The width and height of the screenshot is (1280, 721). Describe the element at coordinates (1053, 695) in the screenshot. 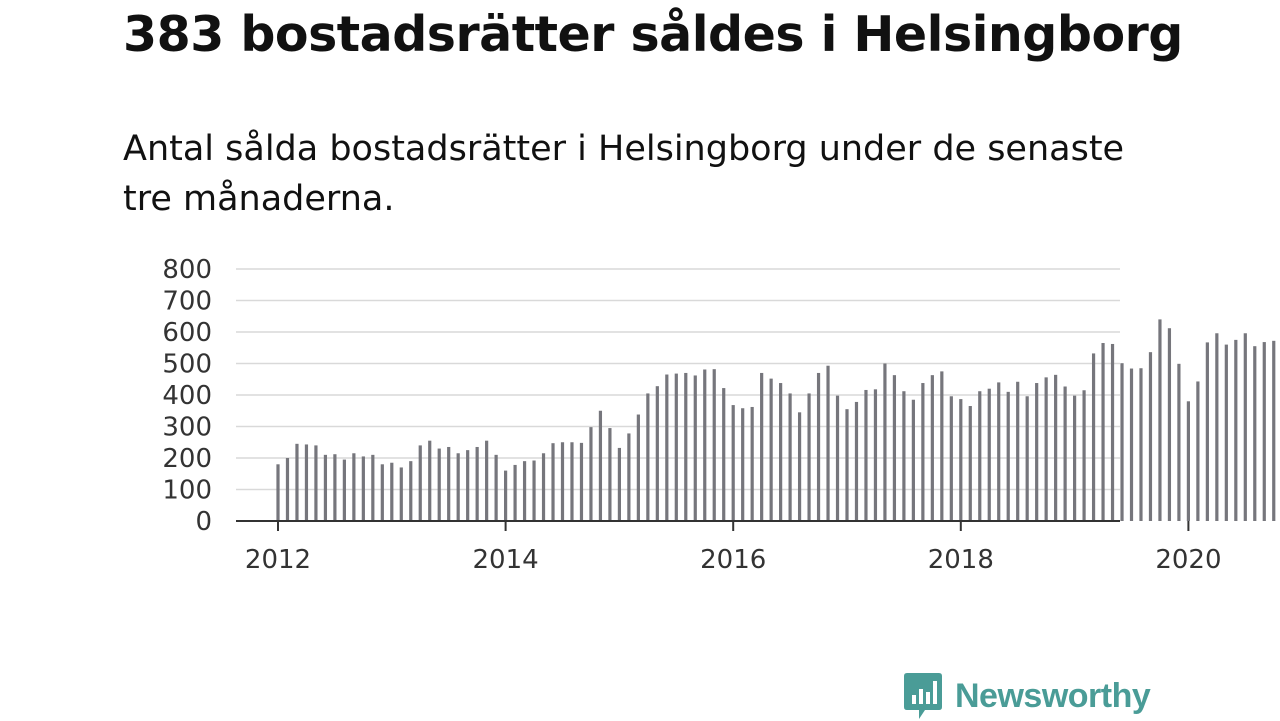

I see `newsworthy-logo-text: Newsworthy` at that location.